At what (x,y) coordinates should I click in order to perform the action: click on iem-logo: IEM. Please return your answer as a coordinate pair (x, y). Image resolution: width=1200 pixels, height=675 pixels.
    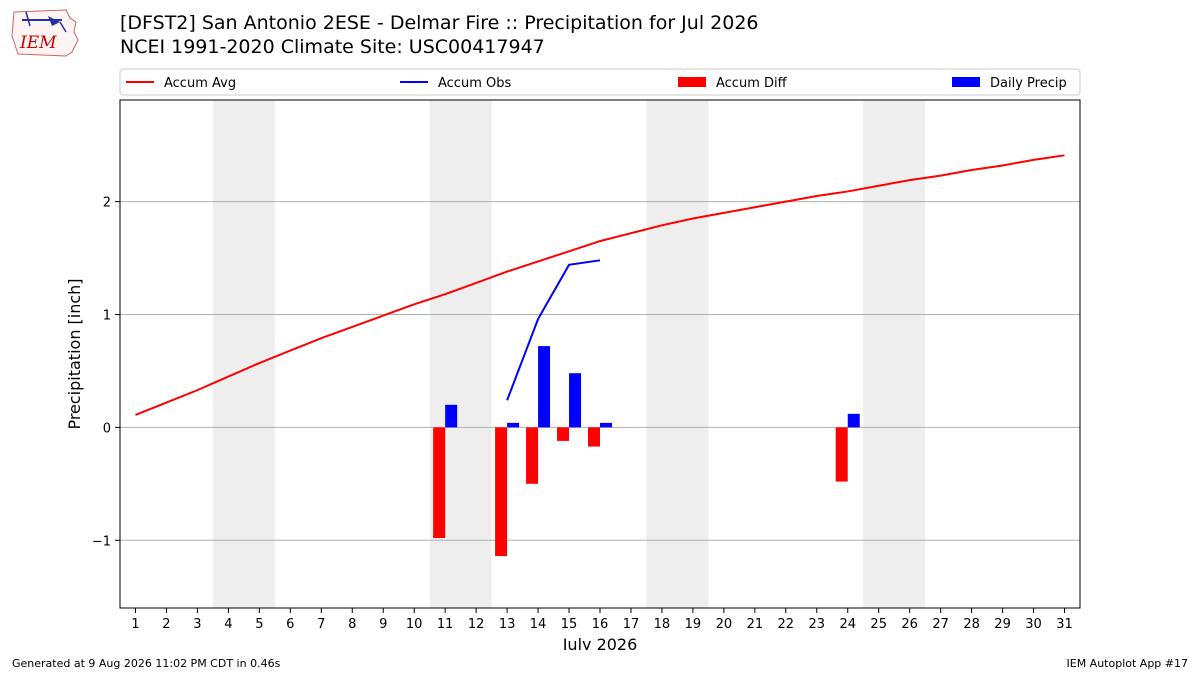
    Looking at the image, I should click on (44, 34).